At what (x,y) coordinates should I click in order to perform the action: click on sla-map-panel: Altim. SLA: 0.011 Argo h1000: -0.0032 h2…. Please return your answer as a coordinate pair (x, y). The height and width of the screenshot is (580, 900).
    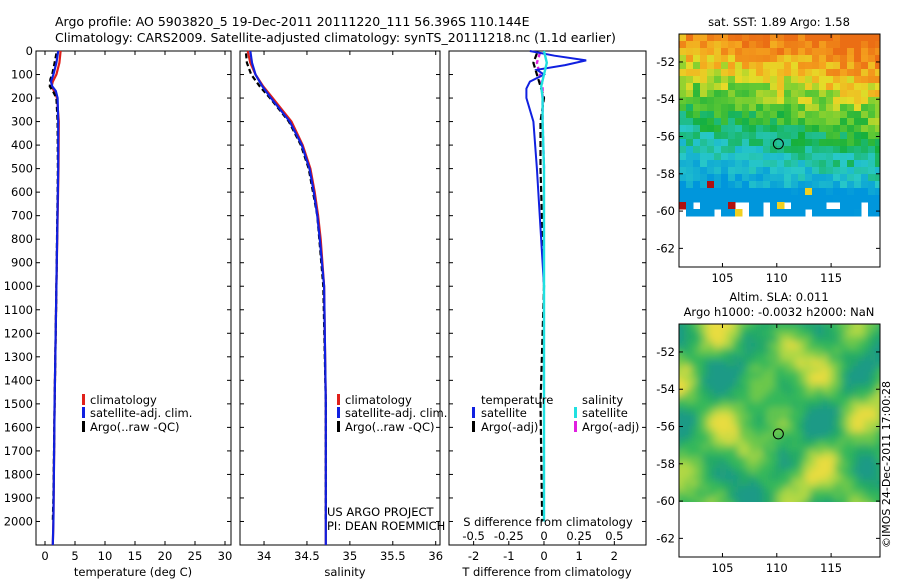
    Looking at the image, I should click on (772, 432).